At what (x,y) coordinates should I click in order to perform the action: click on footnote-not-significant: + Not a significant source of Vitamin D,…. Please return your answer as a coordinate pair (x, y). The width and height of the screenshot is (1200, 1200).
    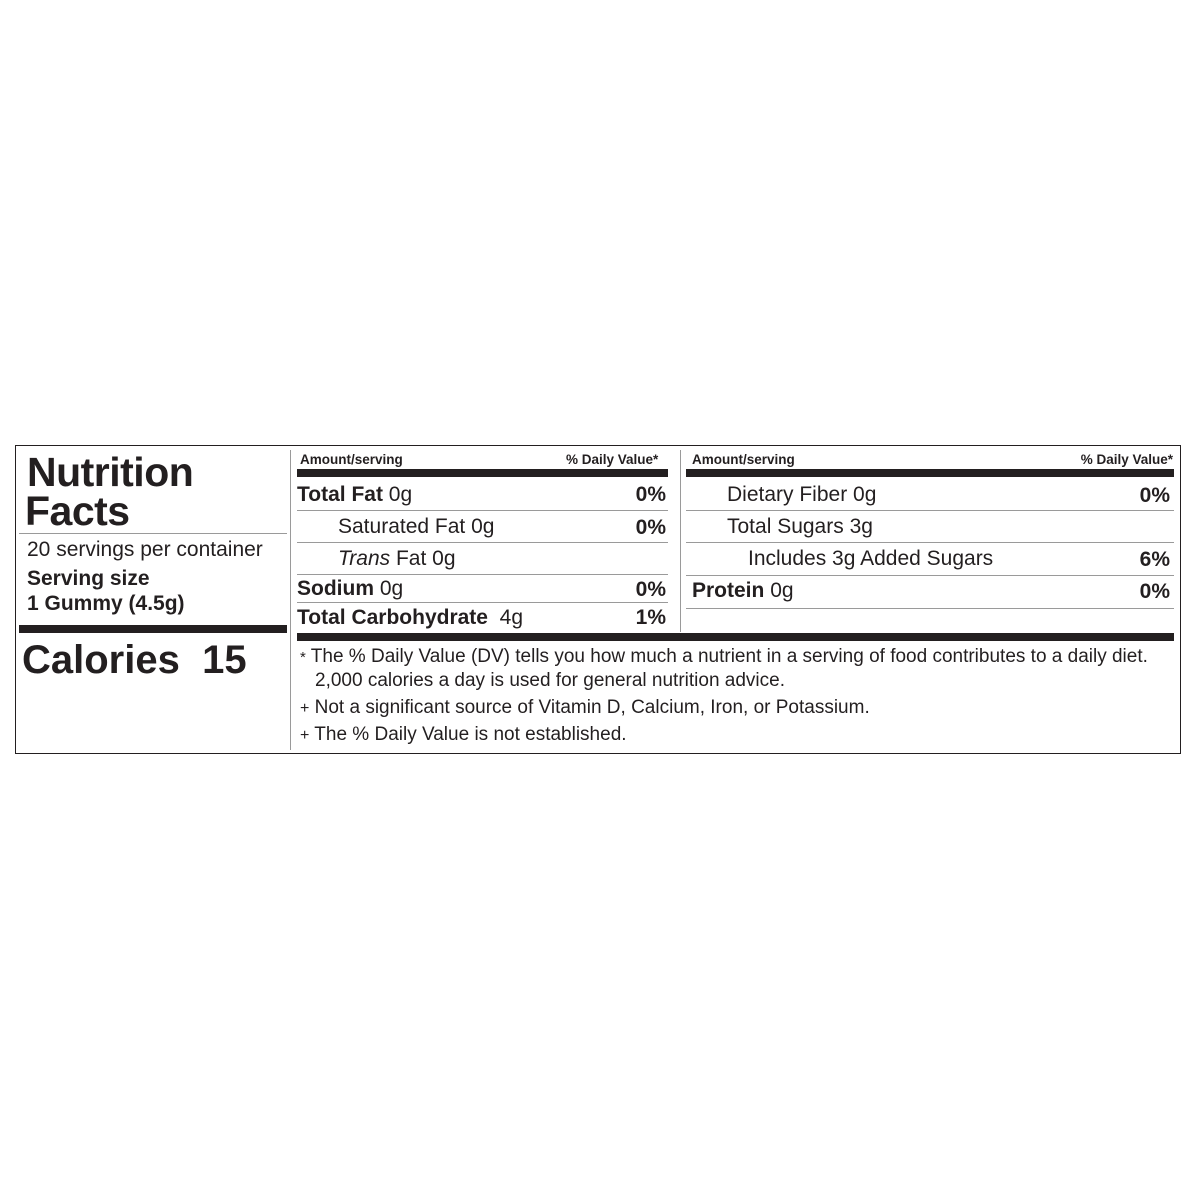
    Looking at the image, I should click on (585, 707).